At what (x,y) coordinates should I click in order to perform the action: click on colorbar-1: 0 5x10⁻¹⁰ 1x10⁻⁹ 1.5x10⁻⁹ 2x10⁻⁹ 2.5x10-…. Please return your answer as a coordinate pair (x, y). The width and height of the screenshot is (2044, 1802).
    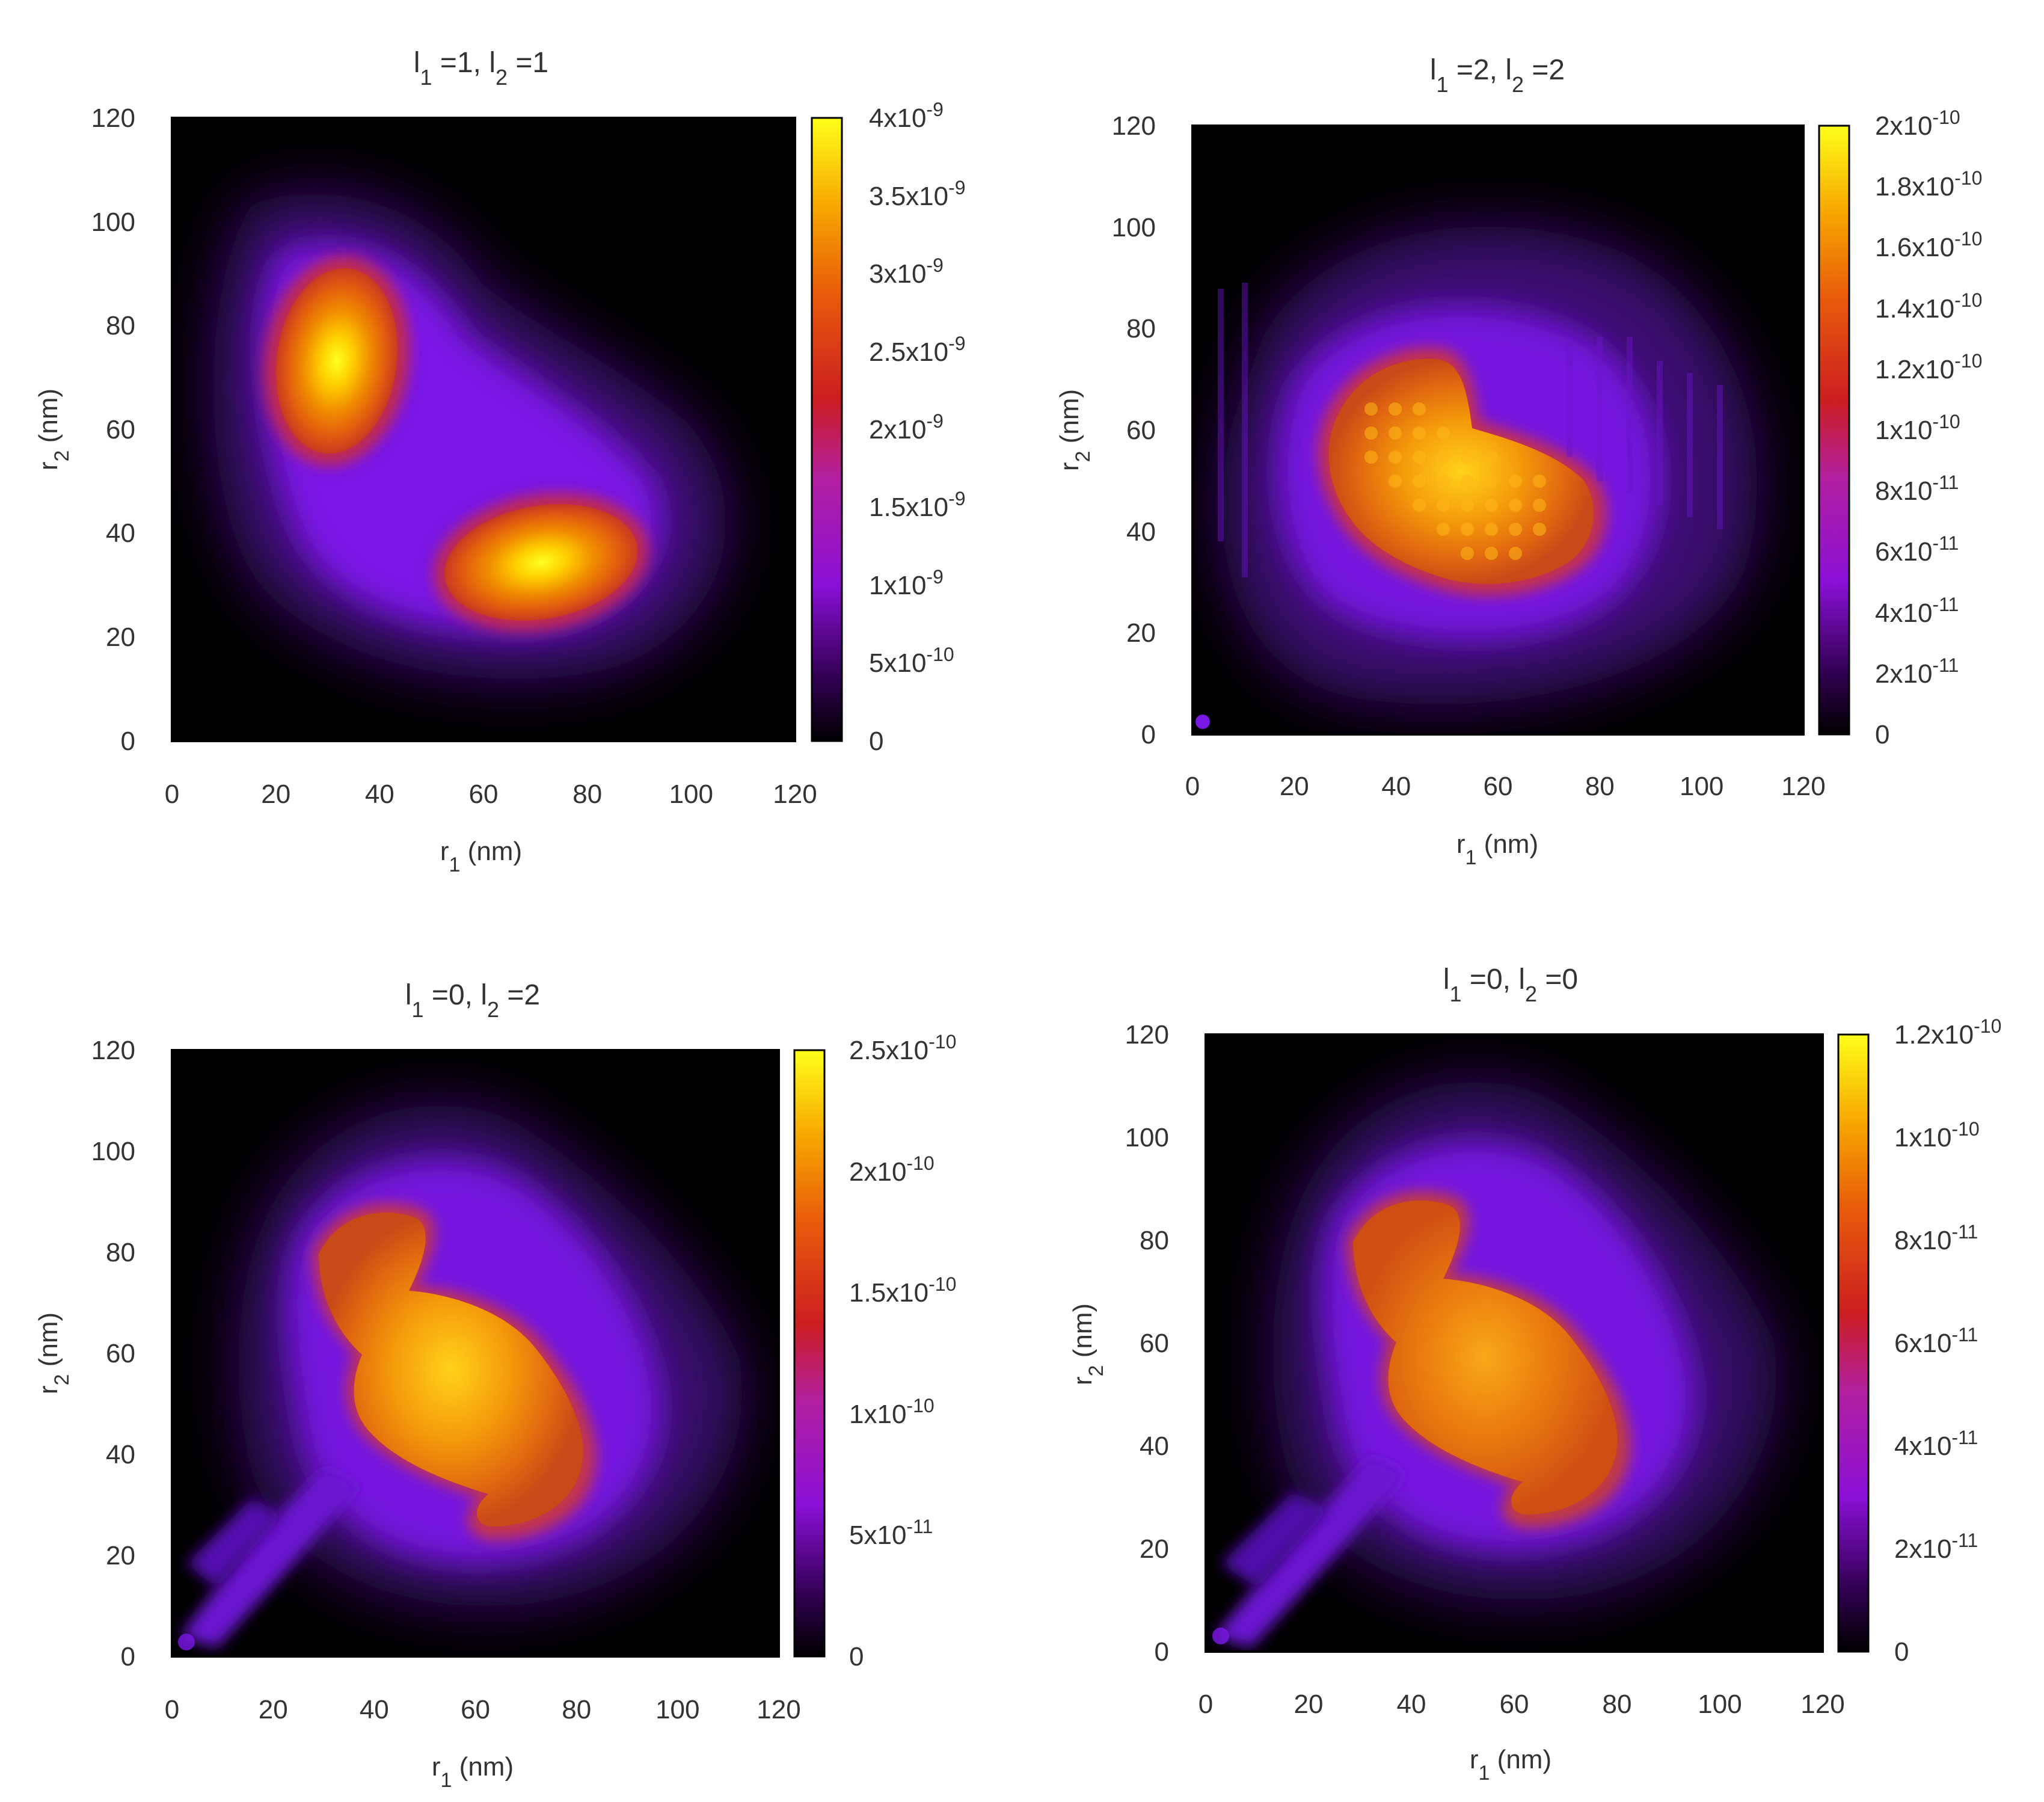
    Looking at the image, I should click on (888, 427).